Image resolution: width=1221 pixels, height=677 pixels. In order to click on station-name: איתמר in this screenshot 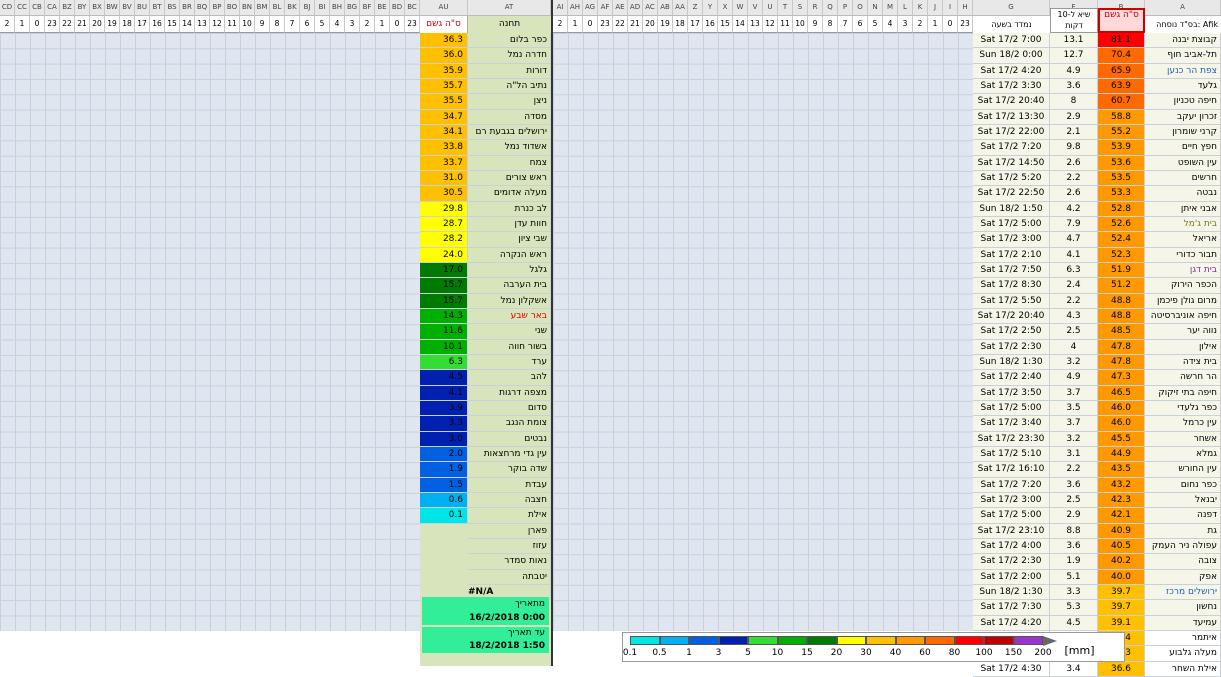, I will do `click(1183, 638)`.